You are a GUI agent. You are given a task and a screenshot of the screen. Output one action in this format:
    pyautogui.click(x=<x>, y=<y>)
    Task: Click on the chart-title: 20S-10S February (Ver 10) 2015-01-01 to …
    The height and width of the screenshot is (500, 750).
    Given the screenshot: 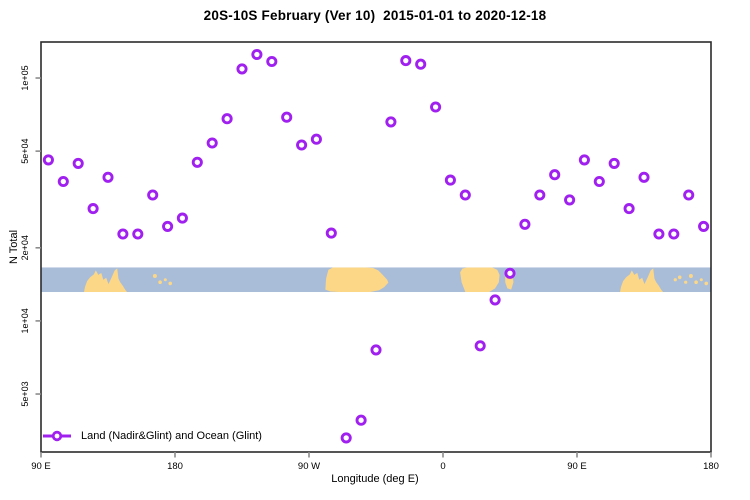 What is the action you would take?
    pyautogui.click(x=375, y=15)
    